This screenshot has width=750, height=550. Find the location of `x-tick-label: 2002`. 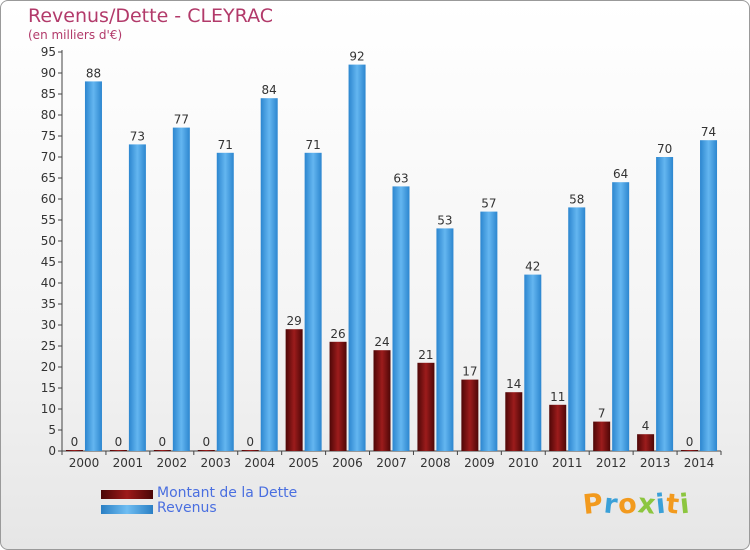

x-tick-label: 2002 is located at coordinates (172, 463).